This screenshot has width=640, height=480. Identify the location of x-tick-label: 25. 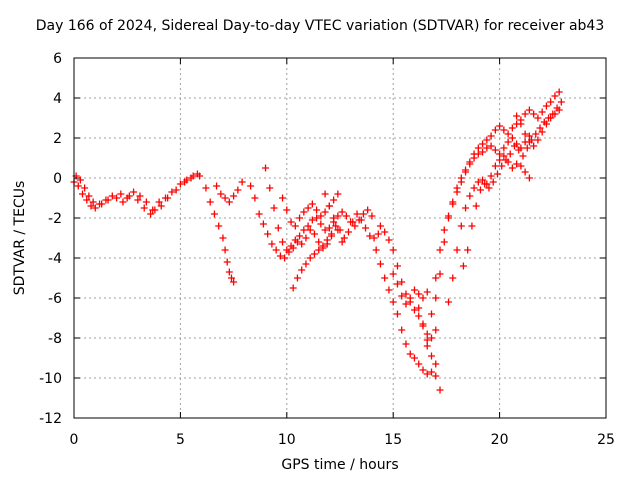
(606, 440).